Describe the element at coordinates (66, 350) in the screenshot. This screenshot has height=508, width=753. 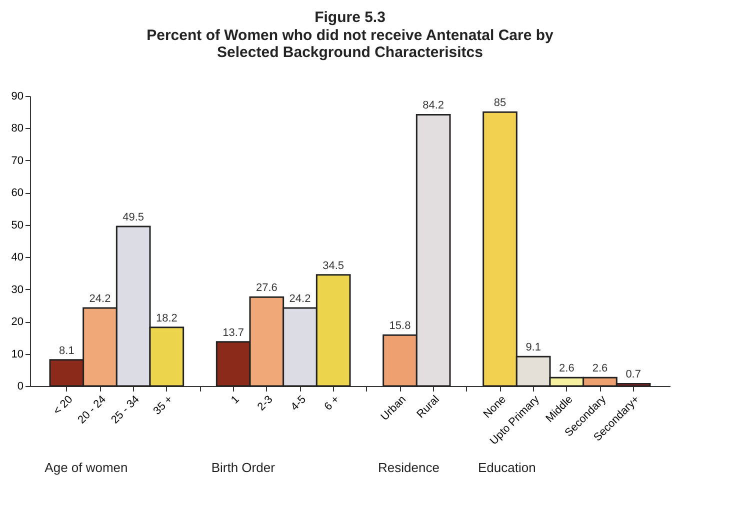
I see `data-label: 8.1` at that location.